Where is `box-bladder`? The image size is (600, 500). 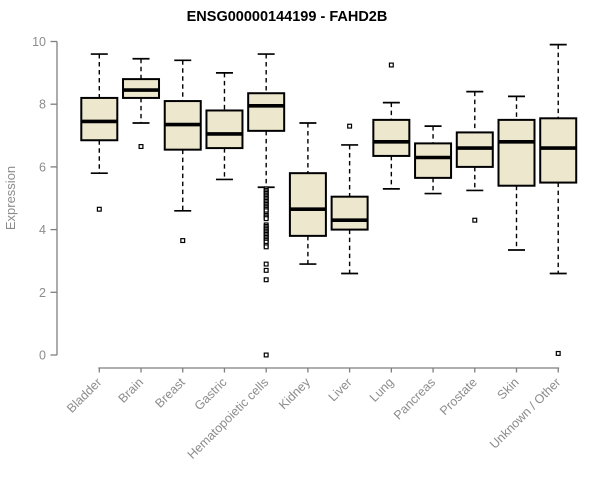
box-bladder is located at coordinates (99, 132).